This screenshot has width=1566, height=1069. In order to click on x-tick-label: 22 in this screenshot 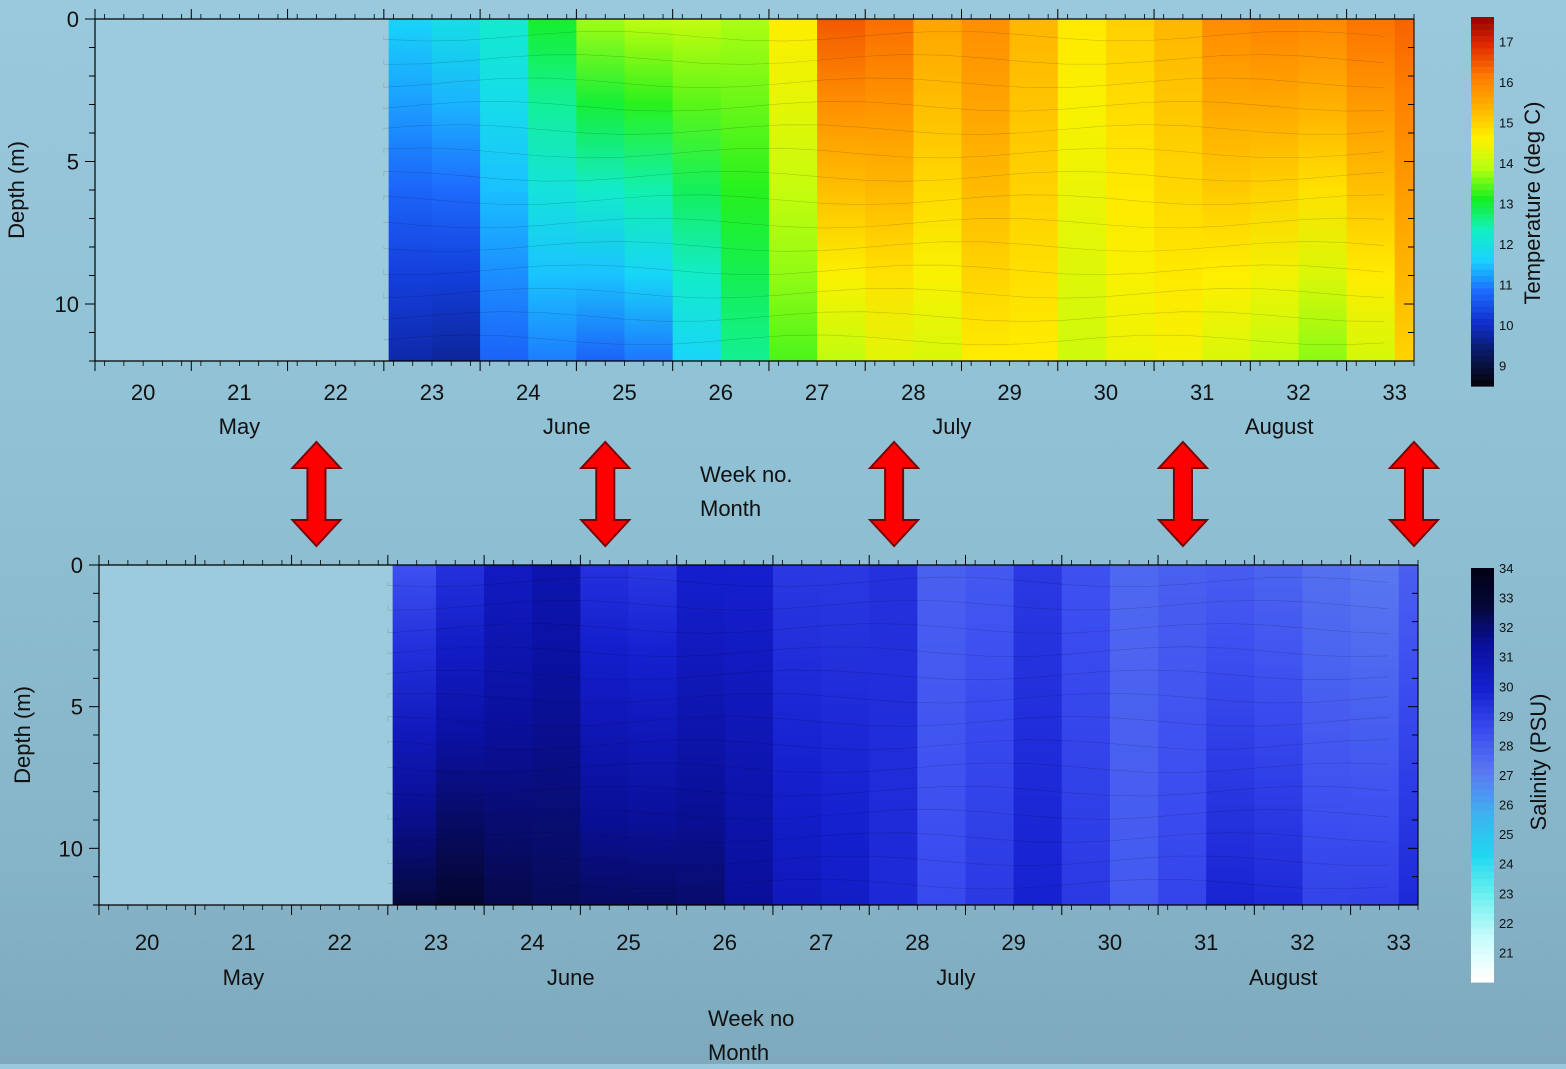, I will do `click(335, 392)`.